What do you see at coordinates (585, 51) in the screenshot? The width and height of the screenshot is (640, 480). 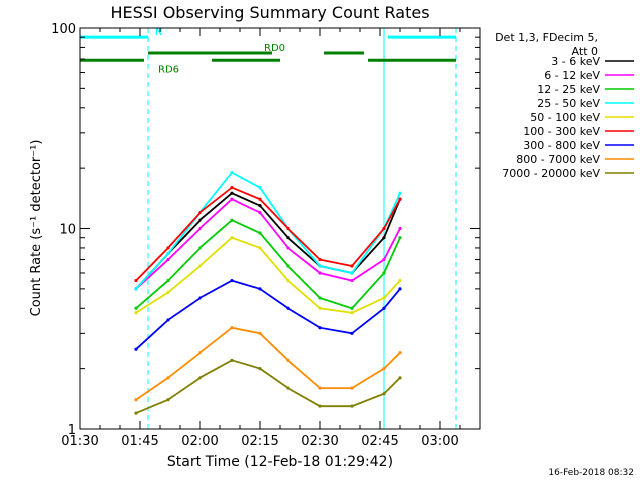 I see `legend-title-line-1: Att 0` at bounding box center [585, 51].